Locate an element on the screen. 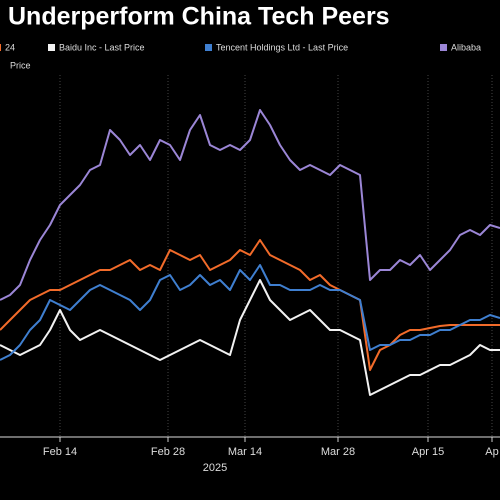 The height and width of the screenshot is (500, 500). x-tick-label: Mar 14 is located at coordinates (245, 452).